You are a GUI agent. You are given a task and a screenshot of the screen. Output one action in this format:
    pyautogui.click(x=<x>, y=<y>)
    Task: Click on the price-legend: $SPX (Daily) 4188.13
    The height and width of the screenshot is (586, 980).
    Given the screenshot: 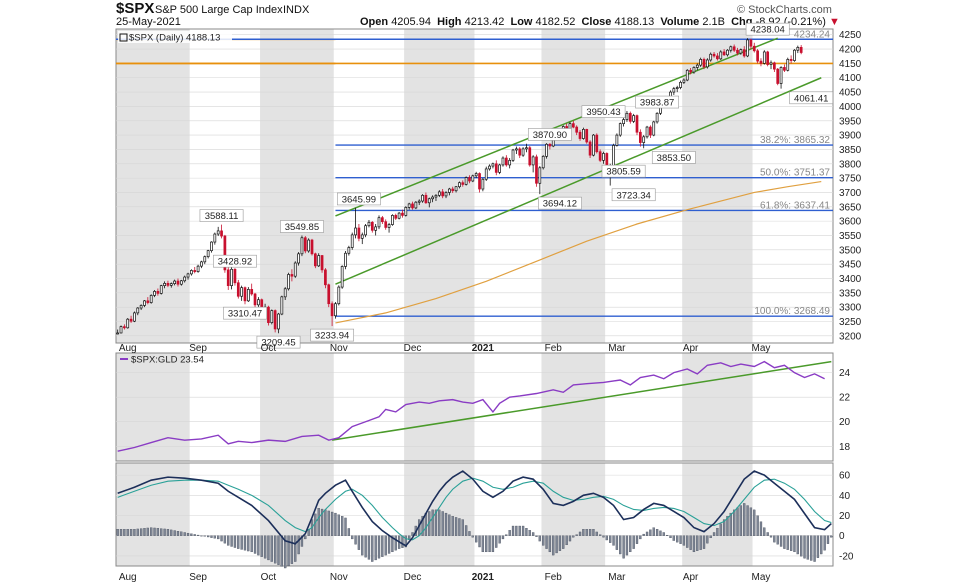 What is the action you would take?
    pyautogui.click(x=174, y=38)
    